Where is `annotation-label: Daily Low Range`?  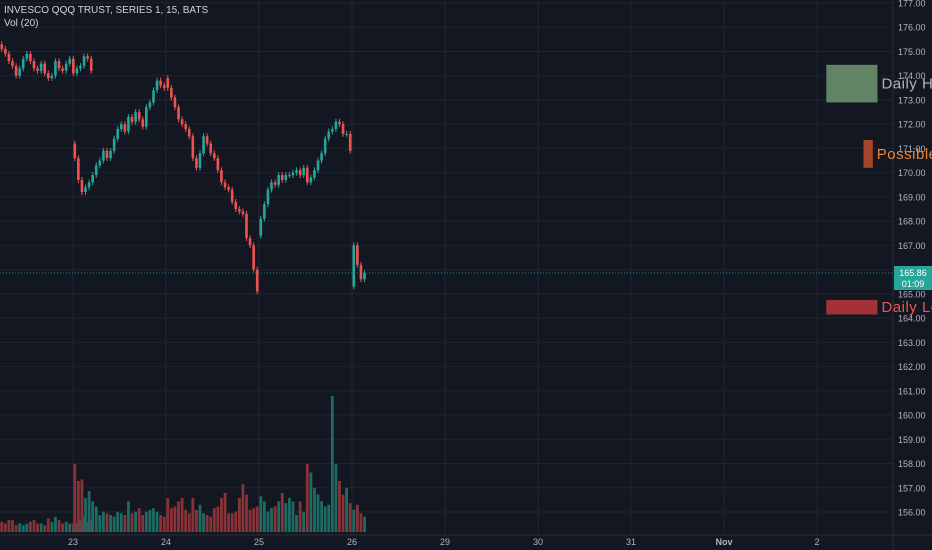 annotation-label: Daily Low Range is located at coordinates (906, 307).